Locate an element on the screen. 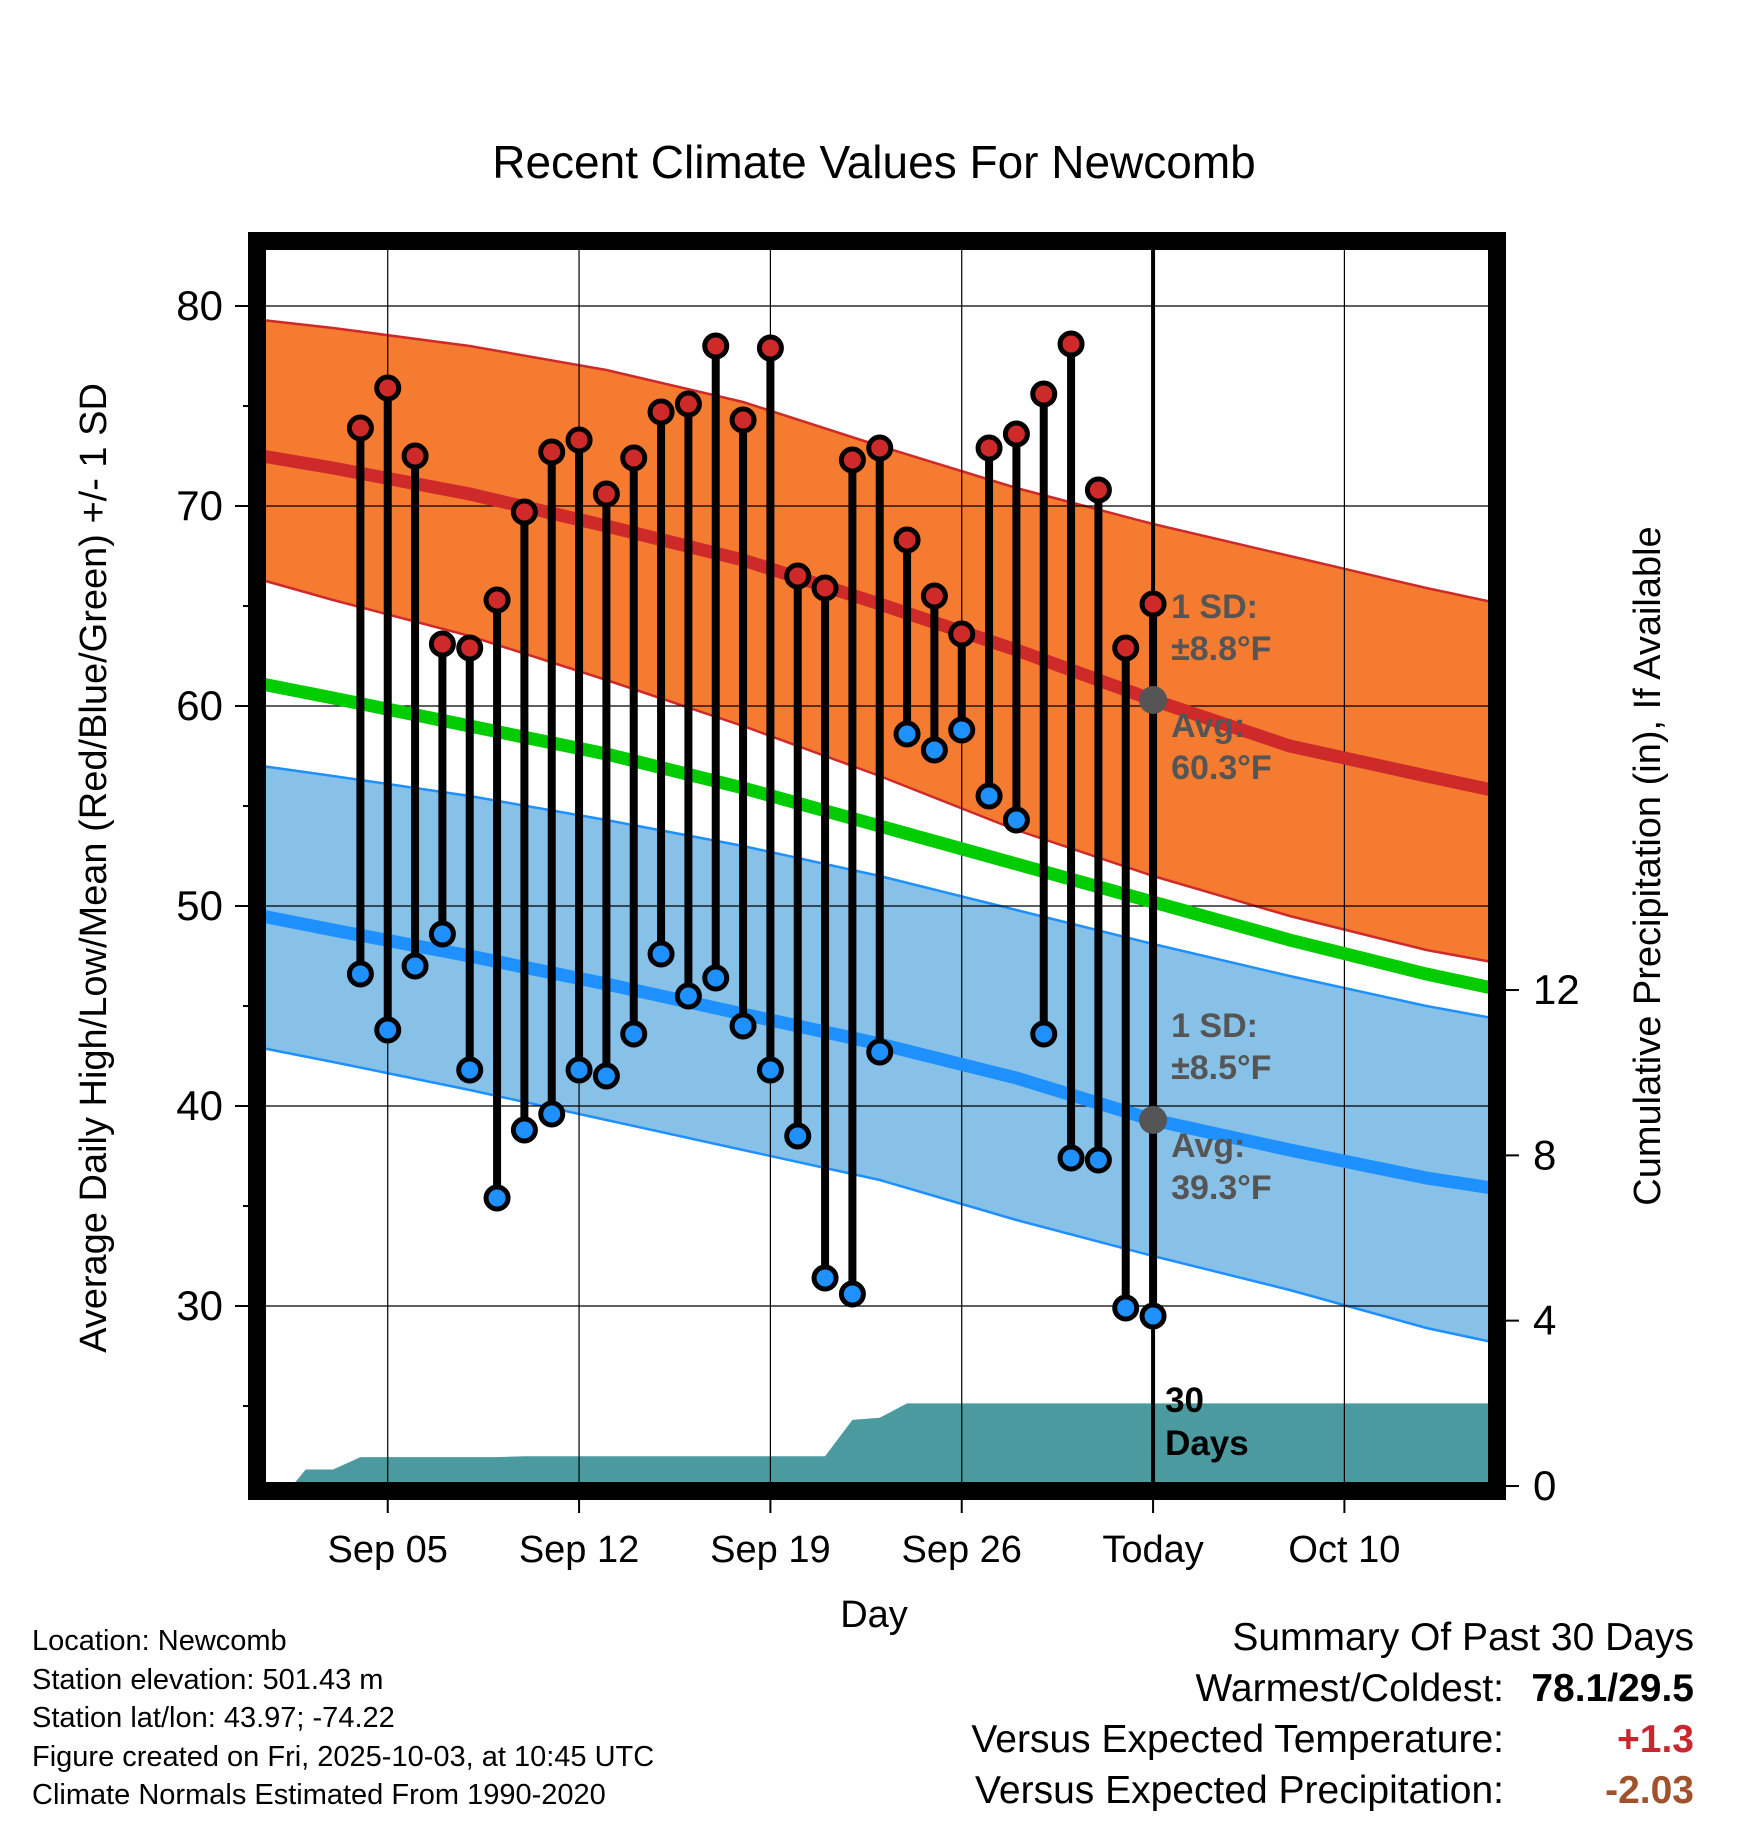 Image resolution: width=1748 pixels, height=1828 pixels. high-sd-label: 1 SD: is located at coordinates (1214, 607).